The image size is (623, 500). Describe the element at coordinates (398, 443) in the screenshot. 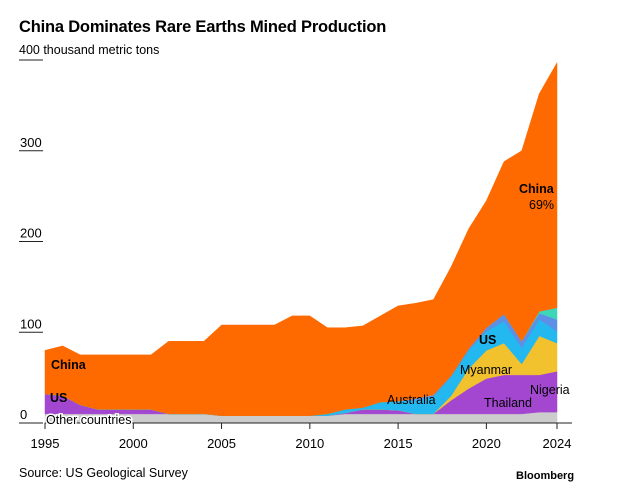

I see `x-tick-label: 2015` at that location.